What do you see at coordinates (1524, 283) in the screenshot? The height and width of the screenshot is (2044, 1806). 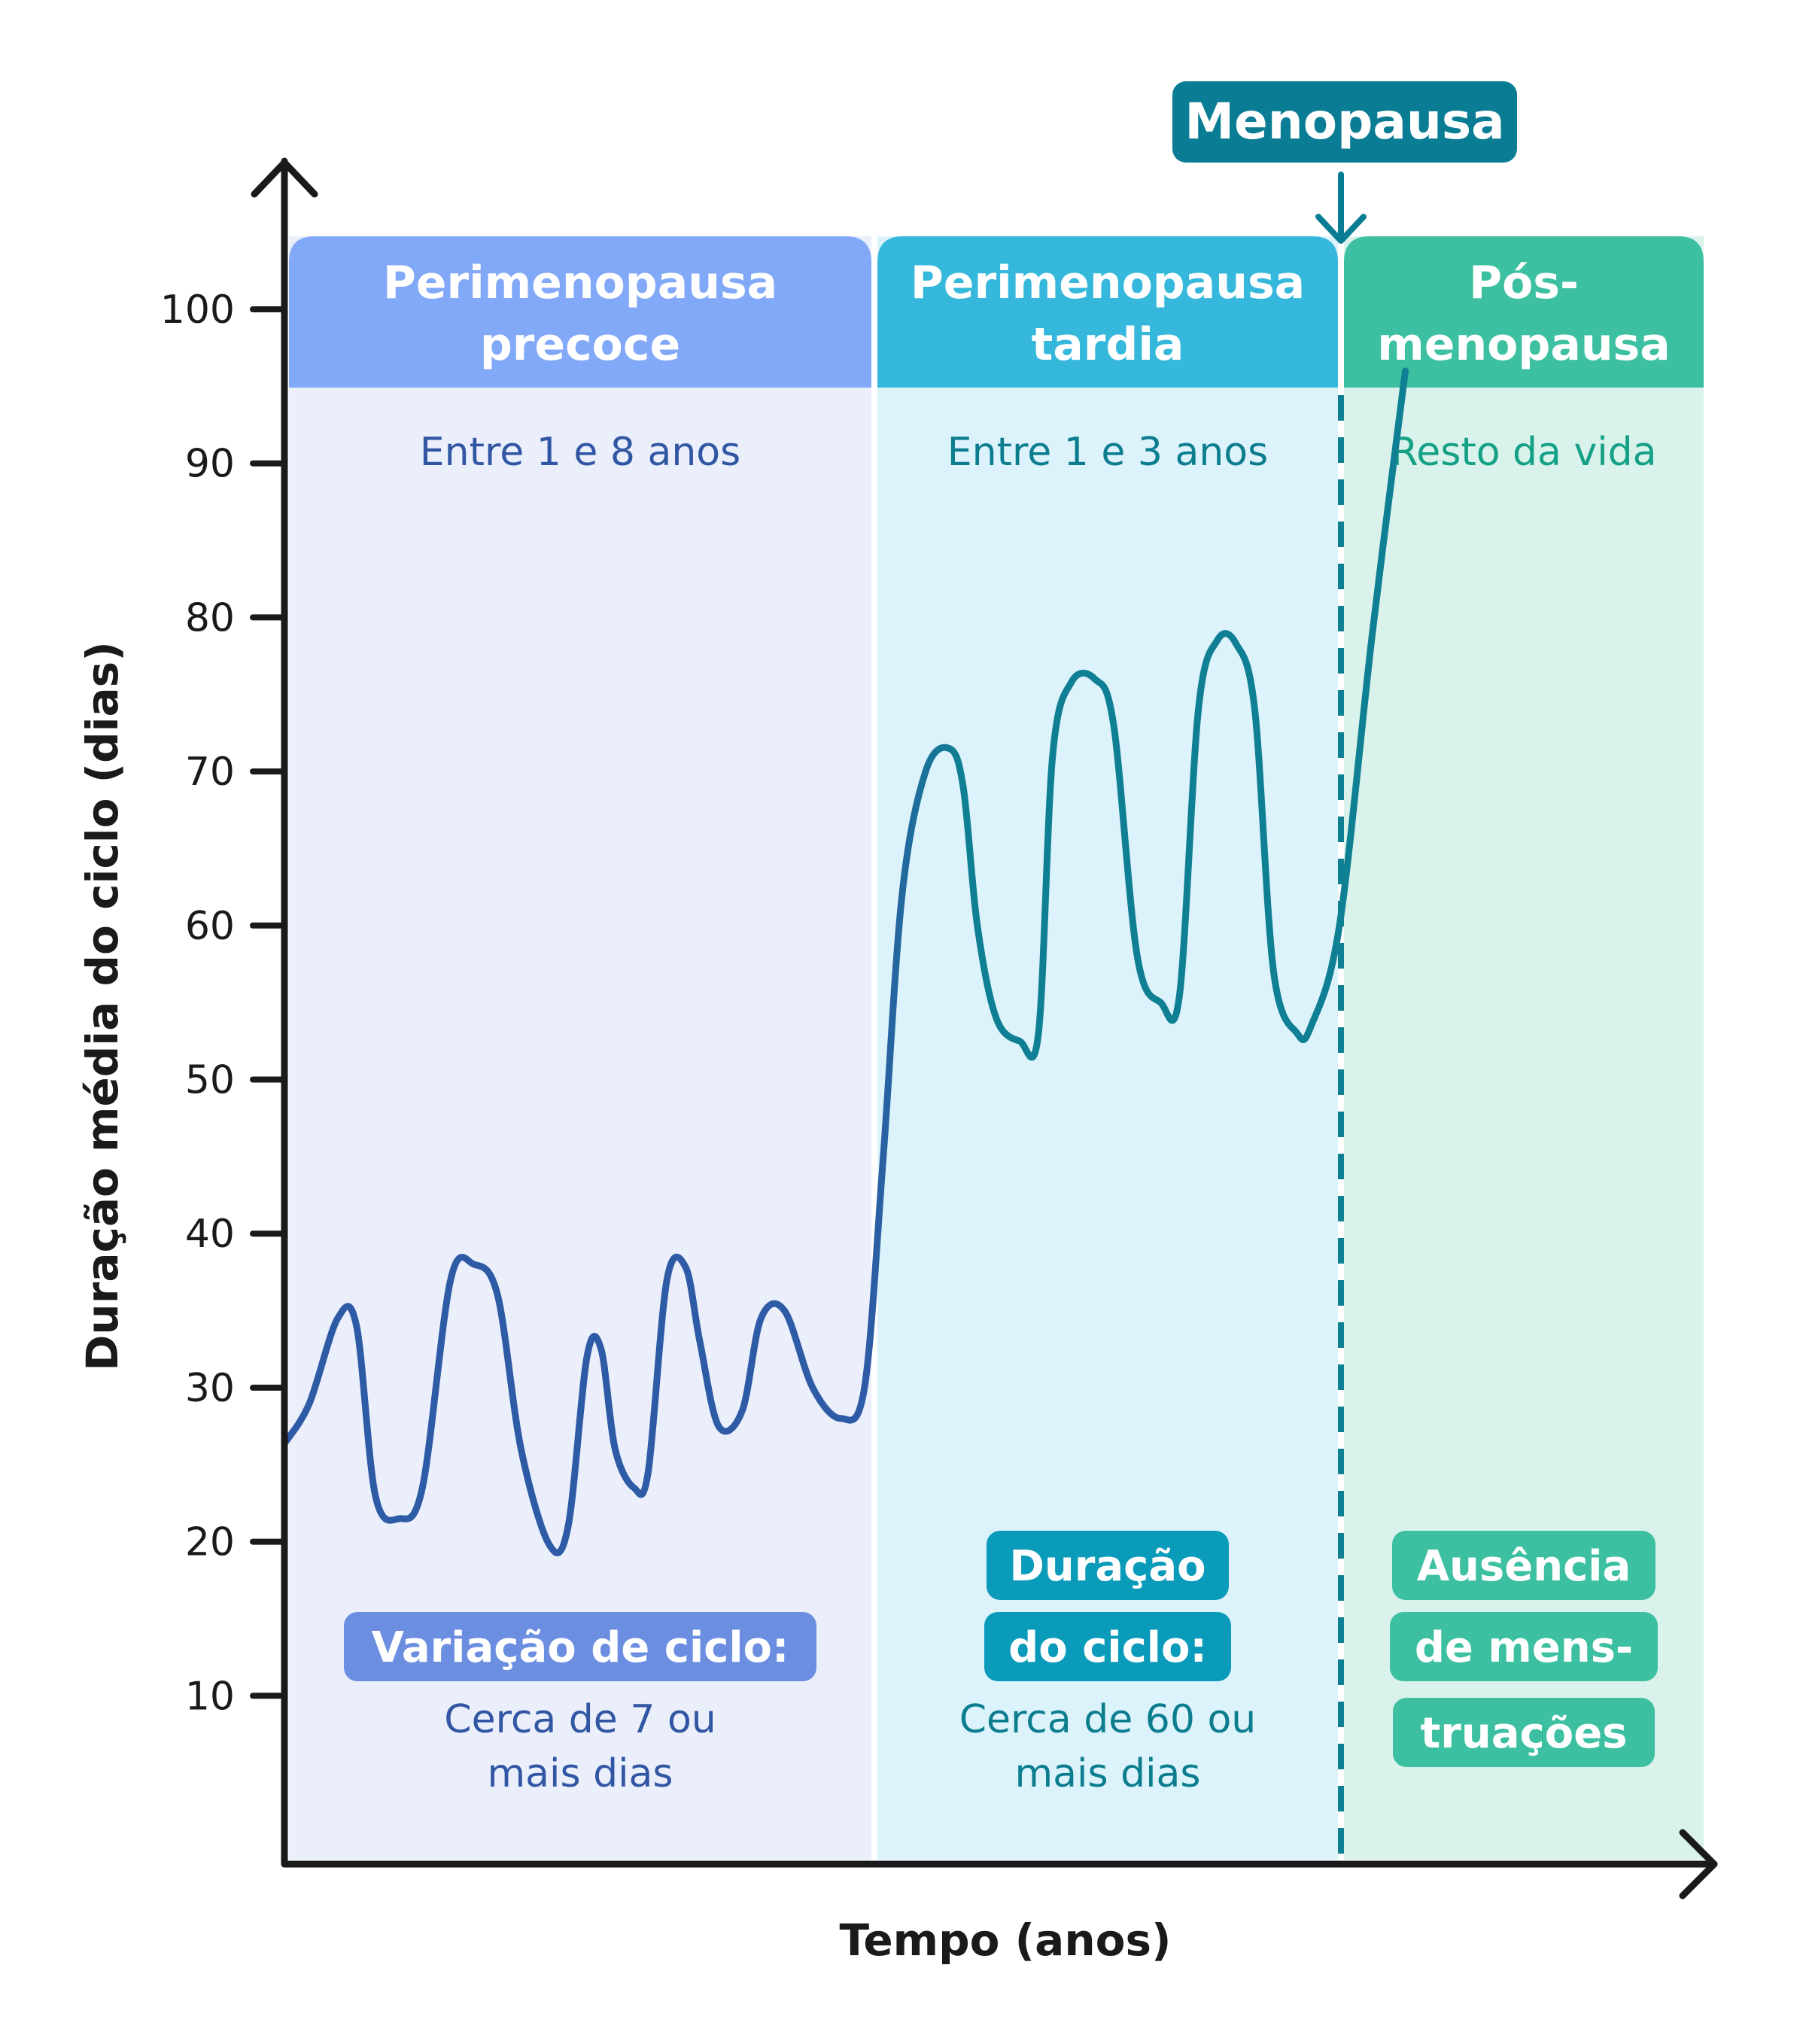 I see `phase-title-2-0: Pós-` at bounding box center [1524, 283].